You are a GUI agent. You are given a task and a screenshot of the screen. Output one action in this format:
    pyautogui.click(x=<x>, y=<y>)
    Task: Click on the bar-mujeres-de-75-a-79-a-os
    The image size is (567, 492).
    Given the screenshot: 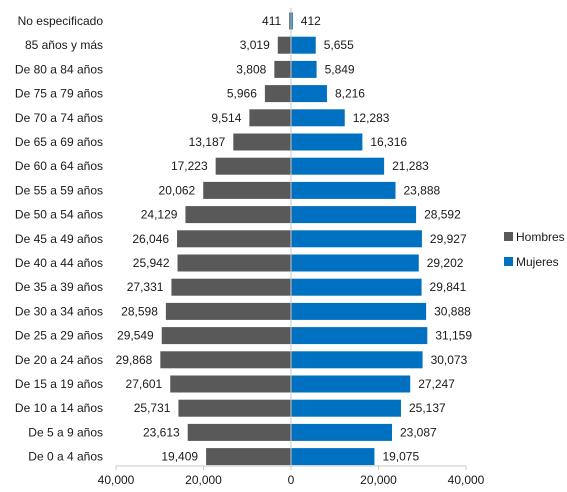 What is the action you would take?
    pyautogui.click(x=309, y=94)
    